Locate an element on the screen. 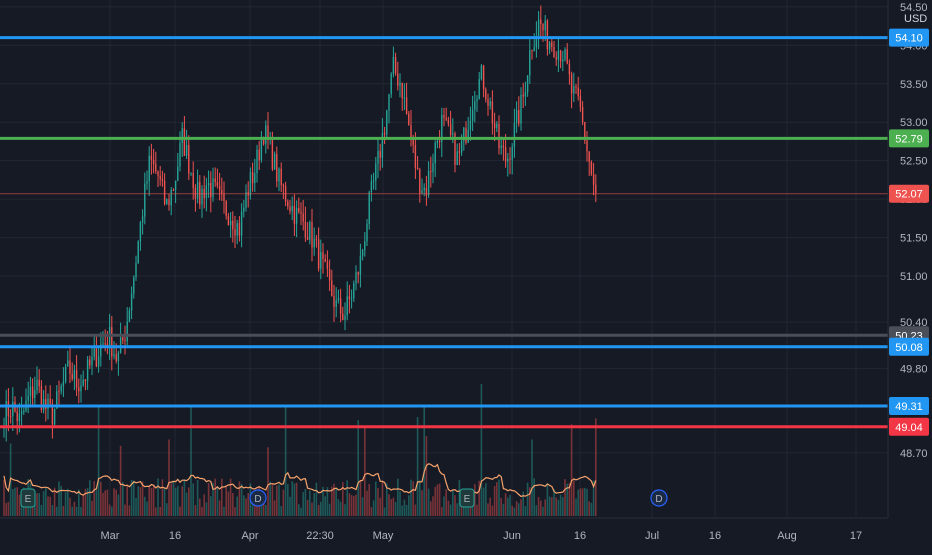  event-marker-label: E is located at coordinates (467, 499).